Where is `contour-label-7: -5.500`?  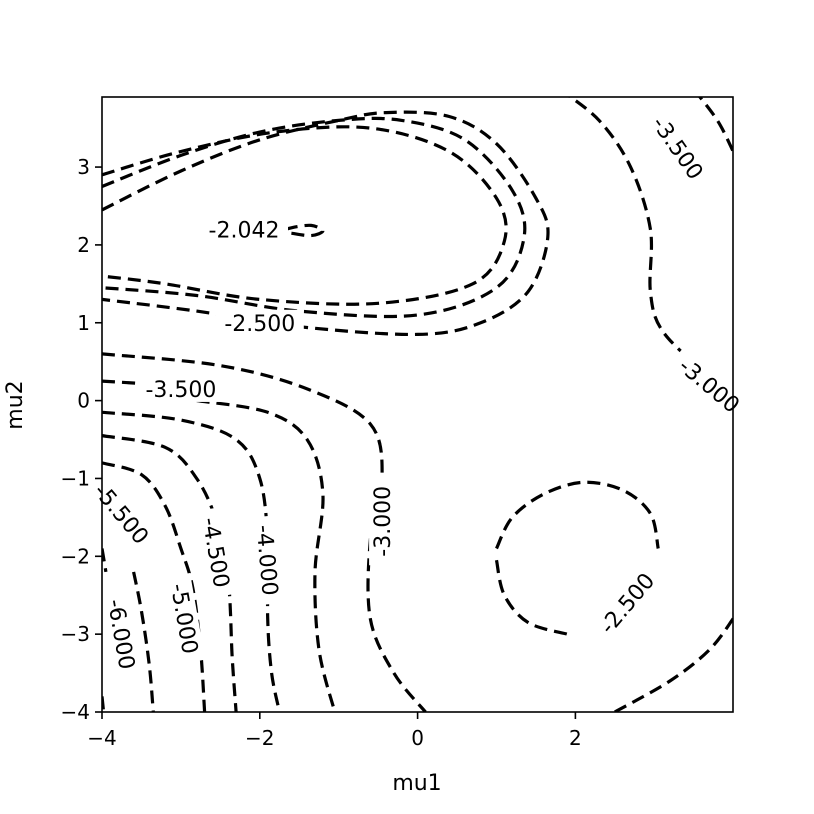
contour-label-7: -5.500 is located at coordinates (120, 514).